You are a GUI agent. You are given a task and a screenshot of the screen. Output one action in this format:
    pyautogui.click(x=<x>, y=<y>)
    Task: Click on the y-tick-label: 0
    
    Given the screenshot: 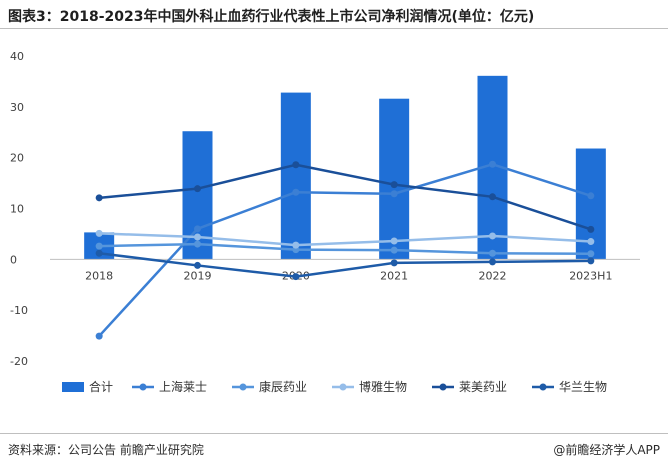 What is the action you would take?
    pyautogui.click(x=13, y=259)
    